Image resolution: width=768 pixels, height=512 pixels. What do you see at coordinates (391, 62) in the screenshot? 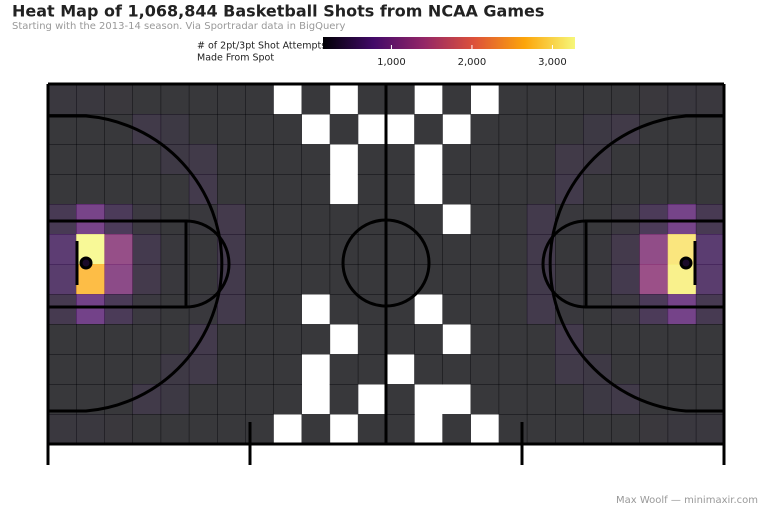
I see `colorbar-tick-label: 1,000` at bounding box center [391, 62].